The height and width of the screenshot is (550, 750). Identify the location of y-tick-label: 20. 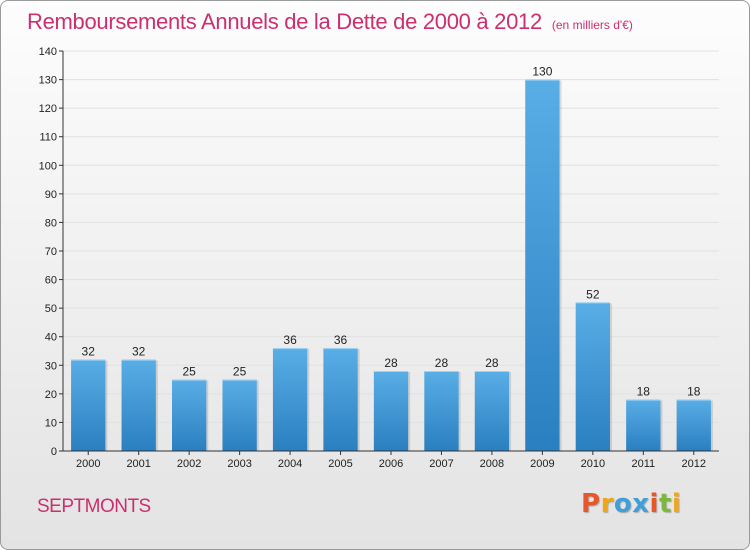
(51, 395).